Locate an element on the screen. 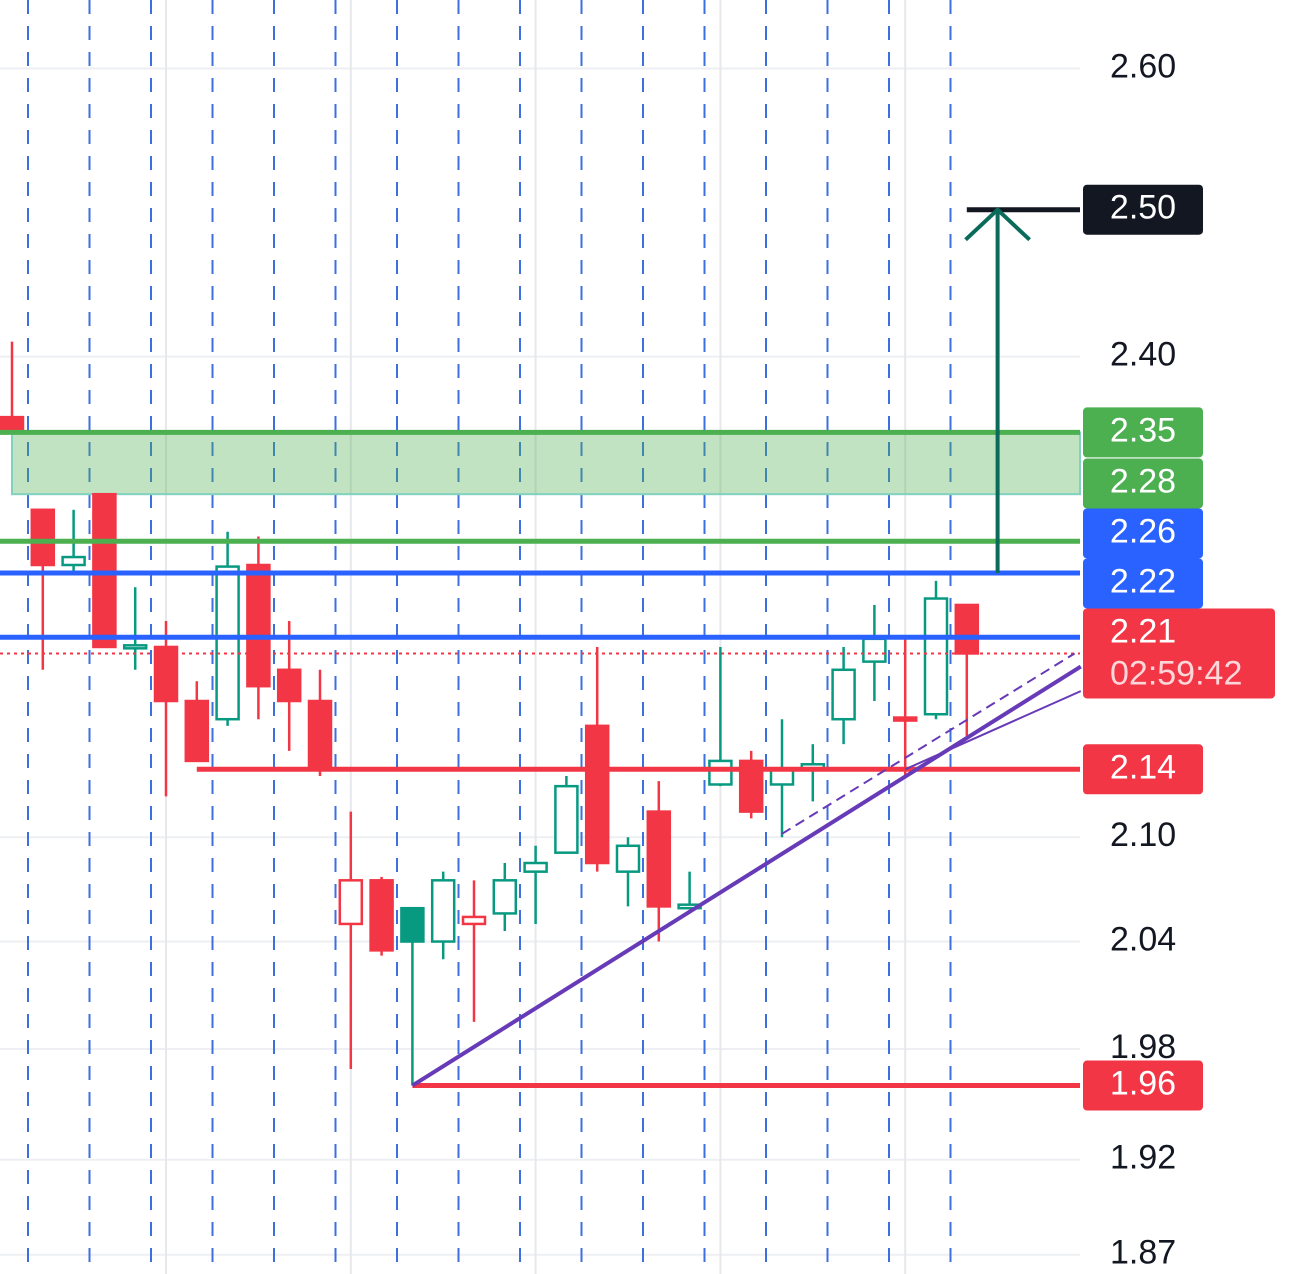 This screenshot has width=1290, height=1274. y-tick-label: 2.04 is located at coordinates (1143, 940).